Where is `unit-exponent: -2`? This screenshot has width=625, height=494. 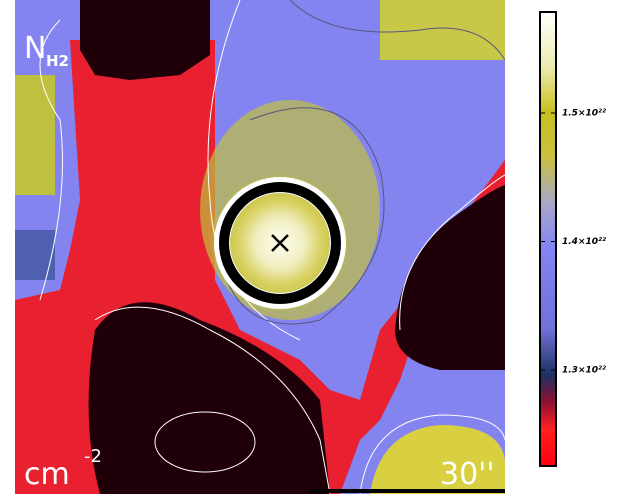
unit-exponent: -2 is located at coordinates (93, 456).